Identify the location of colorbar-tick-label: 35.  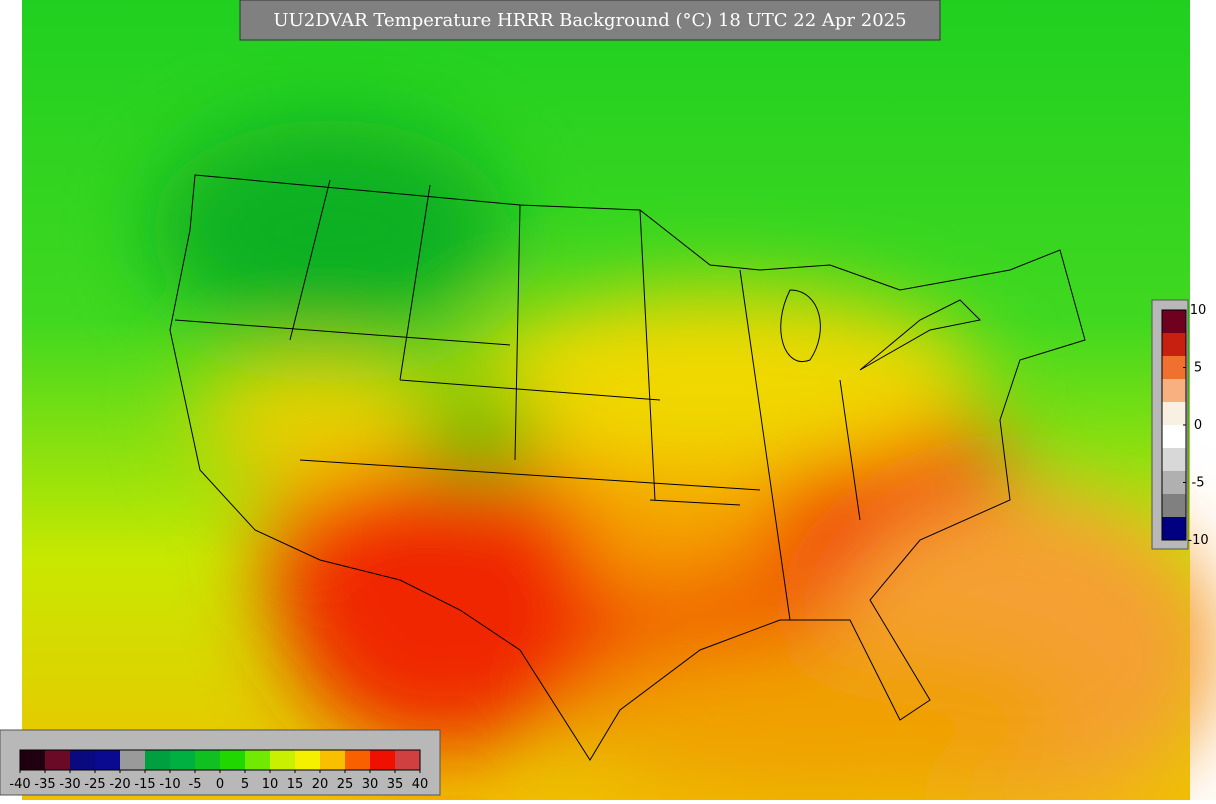
(395, 784).